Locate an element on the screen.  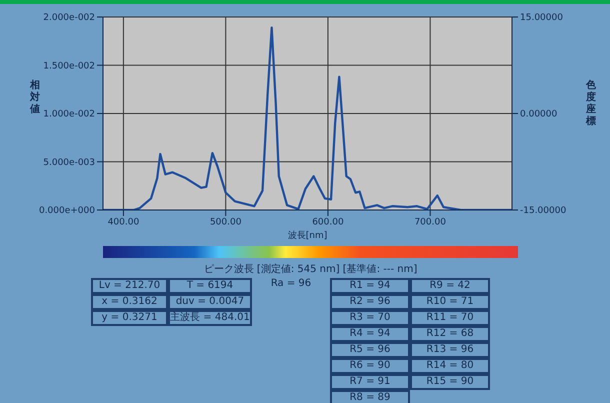
text: ピーク波長 [測定値: 545 nm] [基準値: --- nm] is located at coordinates (310, 269).